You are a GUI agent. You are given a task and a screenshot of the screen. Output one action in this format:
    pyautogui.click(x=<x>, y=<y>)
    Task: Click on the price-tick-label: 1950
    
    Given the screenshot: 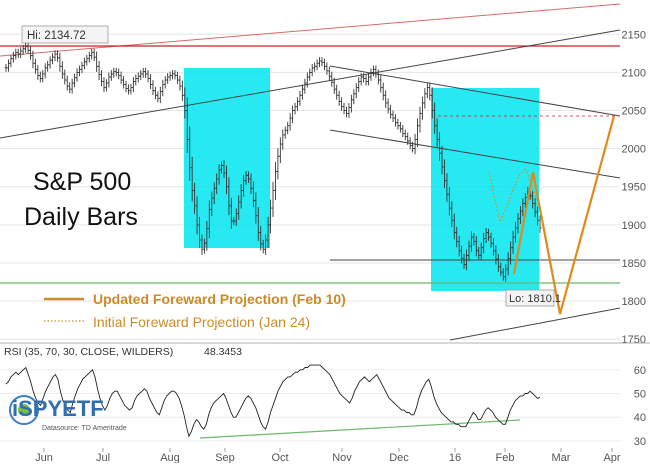 What is the action you would take?
    pyautogui.click(x=634, y=188)
    